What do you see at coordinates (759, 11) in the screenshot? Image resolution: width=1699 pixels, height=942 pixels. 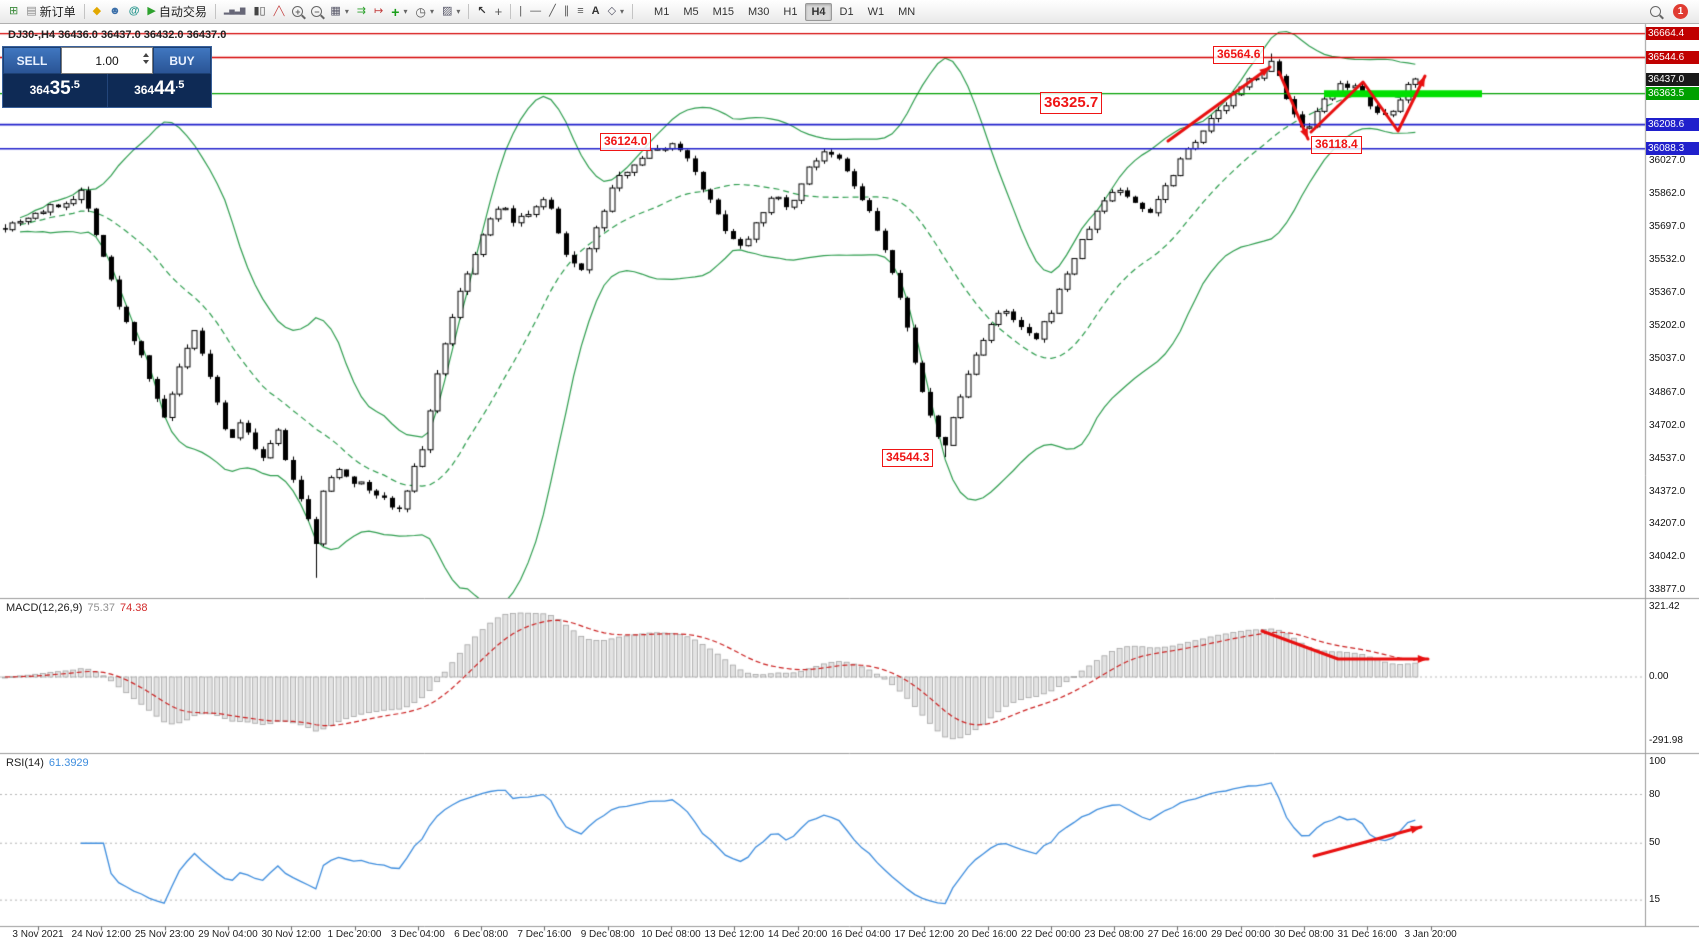 I see `timeframe-m30: M30` at bounding box center [759, 11].